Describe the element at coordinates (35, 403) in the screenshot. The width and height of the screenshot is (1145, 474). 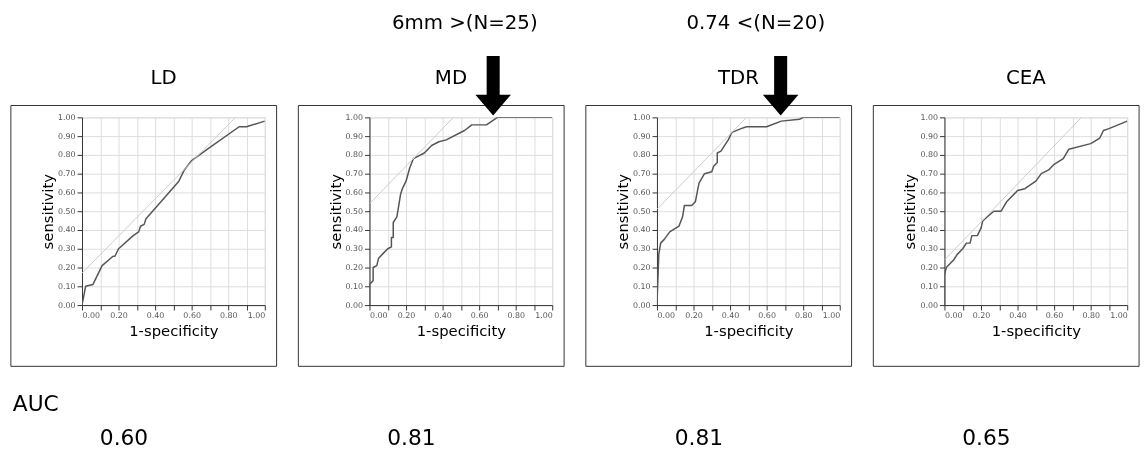
I see `text: AUC` at that location.